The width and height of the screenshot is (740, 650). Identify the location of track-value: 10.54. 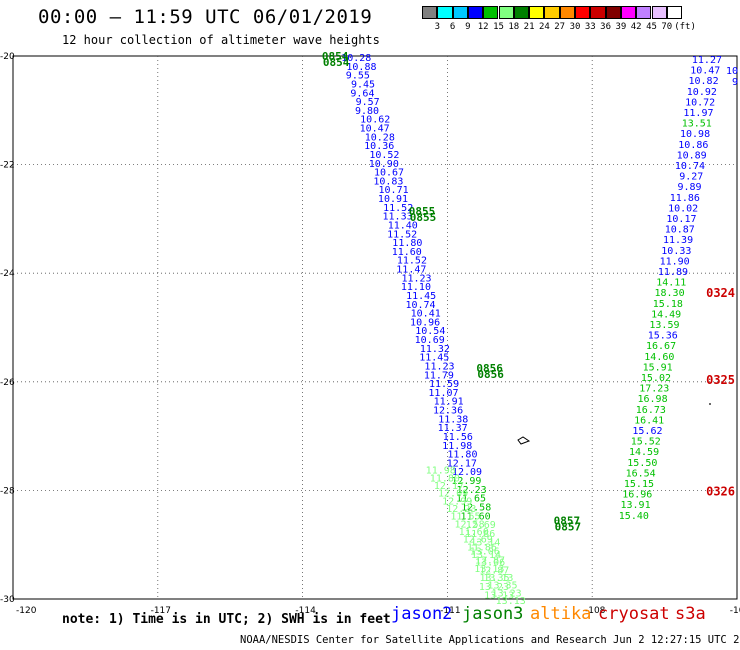
(430, 331).